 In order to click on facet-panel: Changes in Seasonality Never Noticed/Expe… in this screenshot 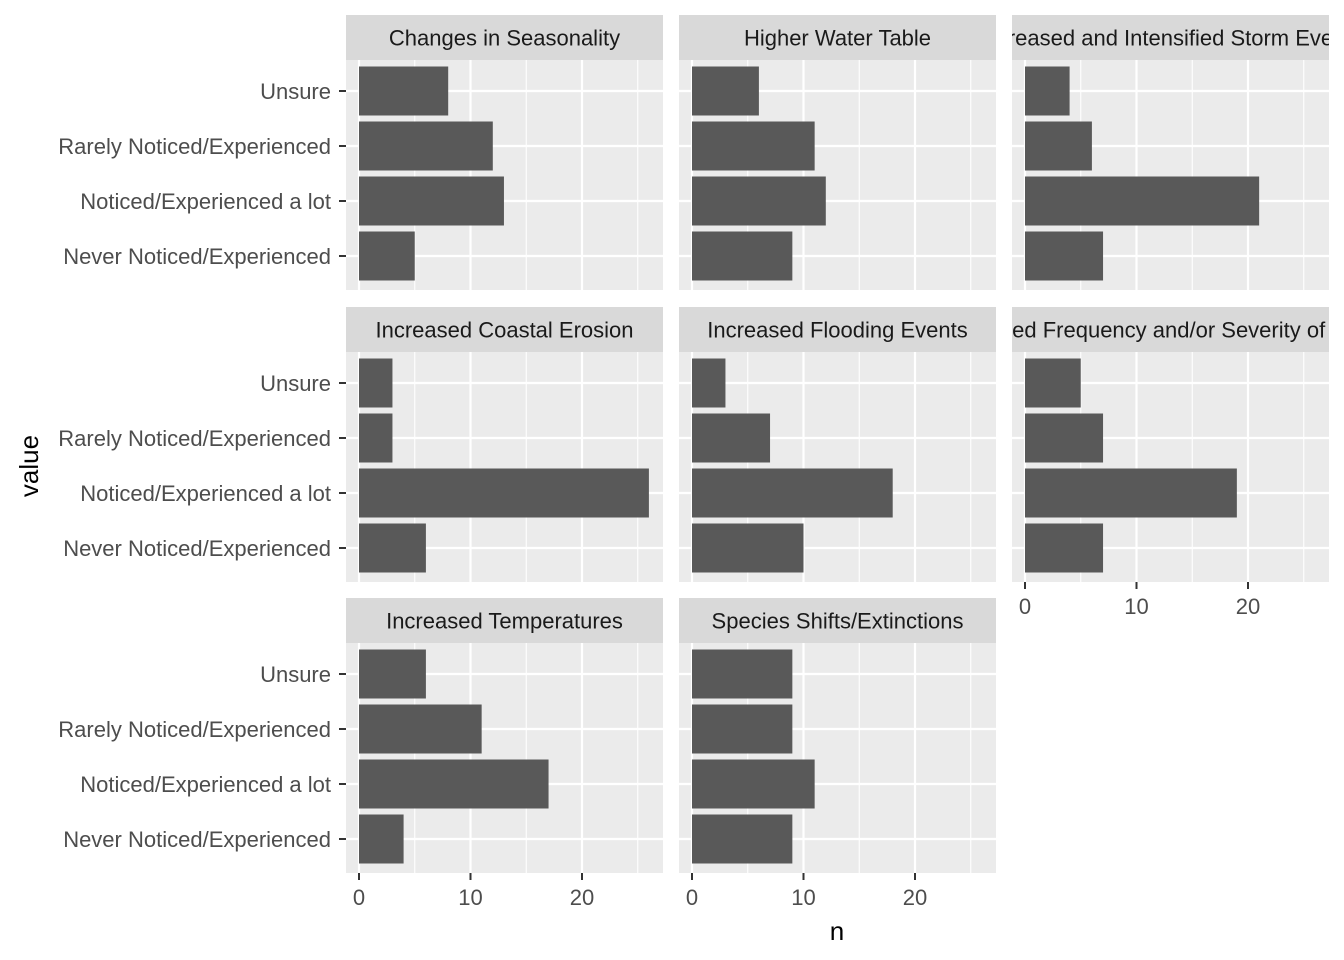, I will do `click(360, 152)`.